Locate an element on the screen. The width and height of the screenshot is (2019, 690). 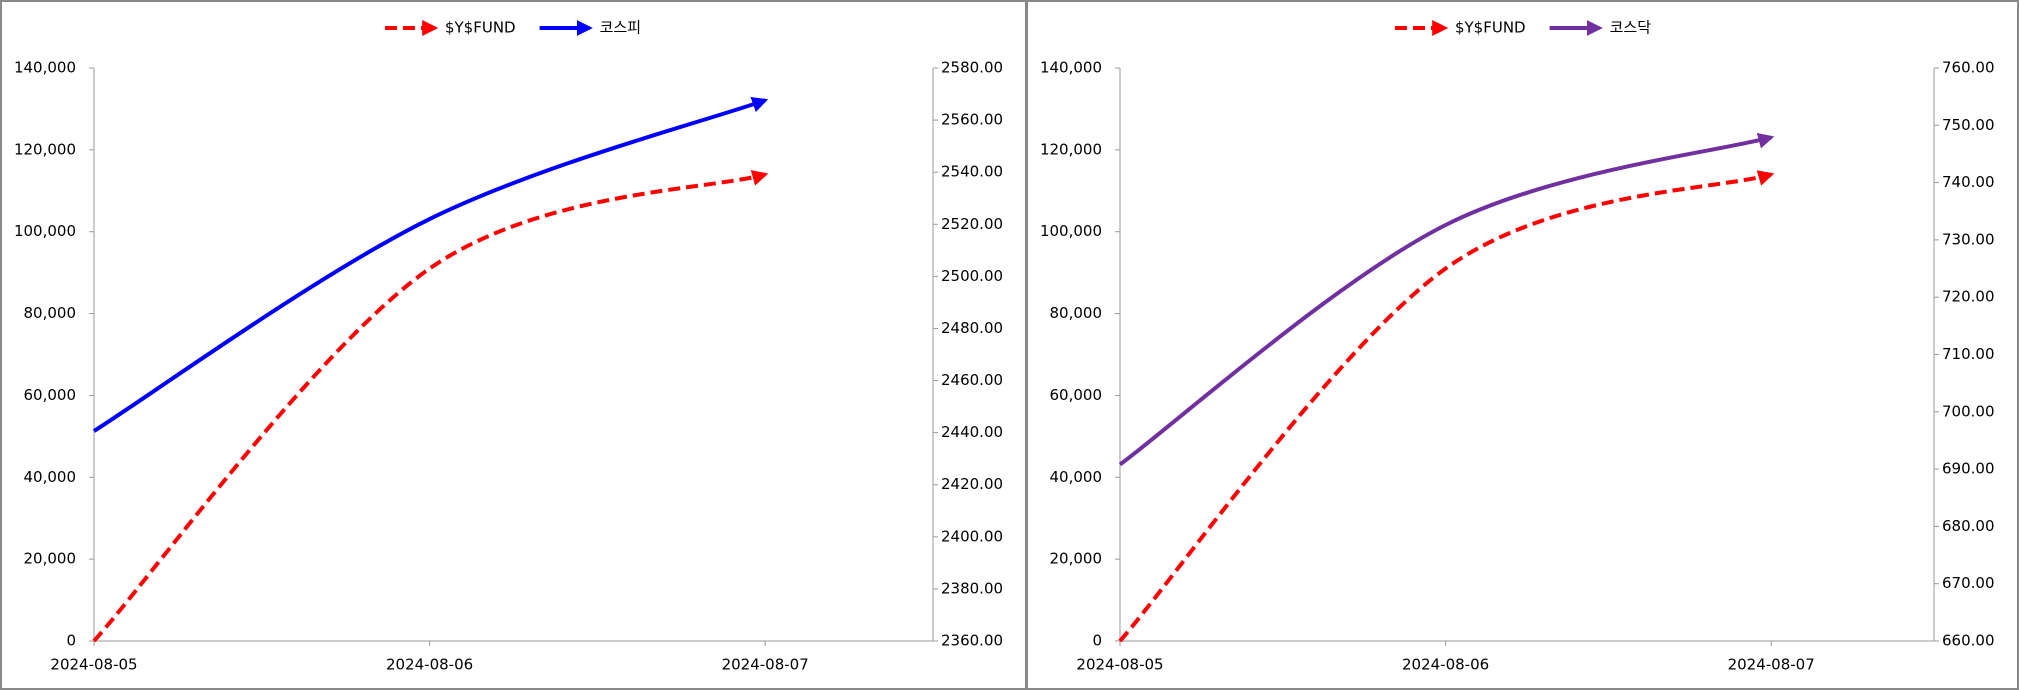
y2-tick-label: 700.00 is located at coordinates (1968, 411).